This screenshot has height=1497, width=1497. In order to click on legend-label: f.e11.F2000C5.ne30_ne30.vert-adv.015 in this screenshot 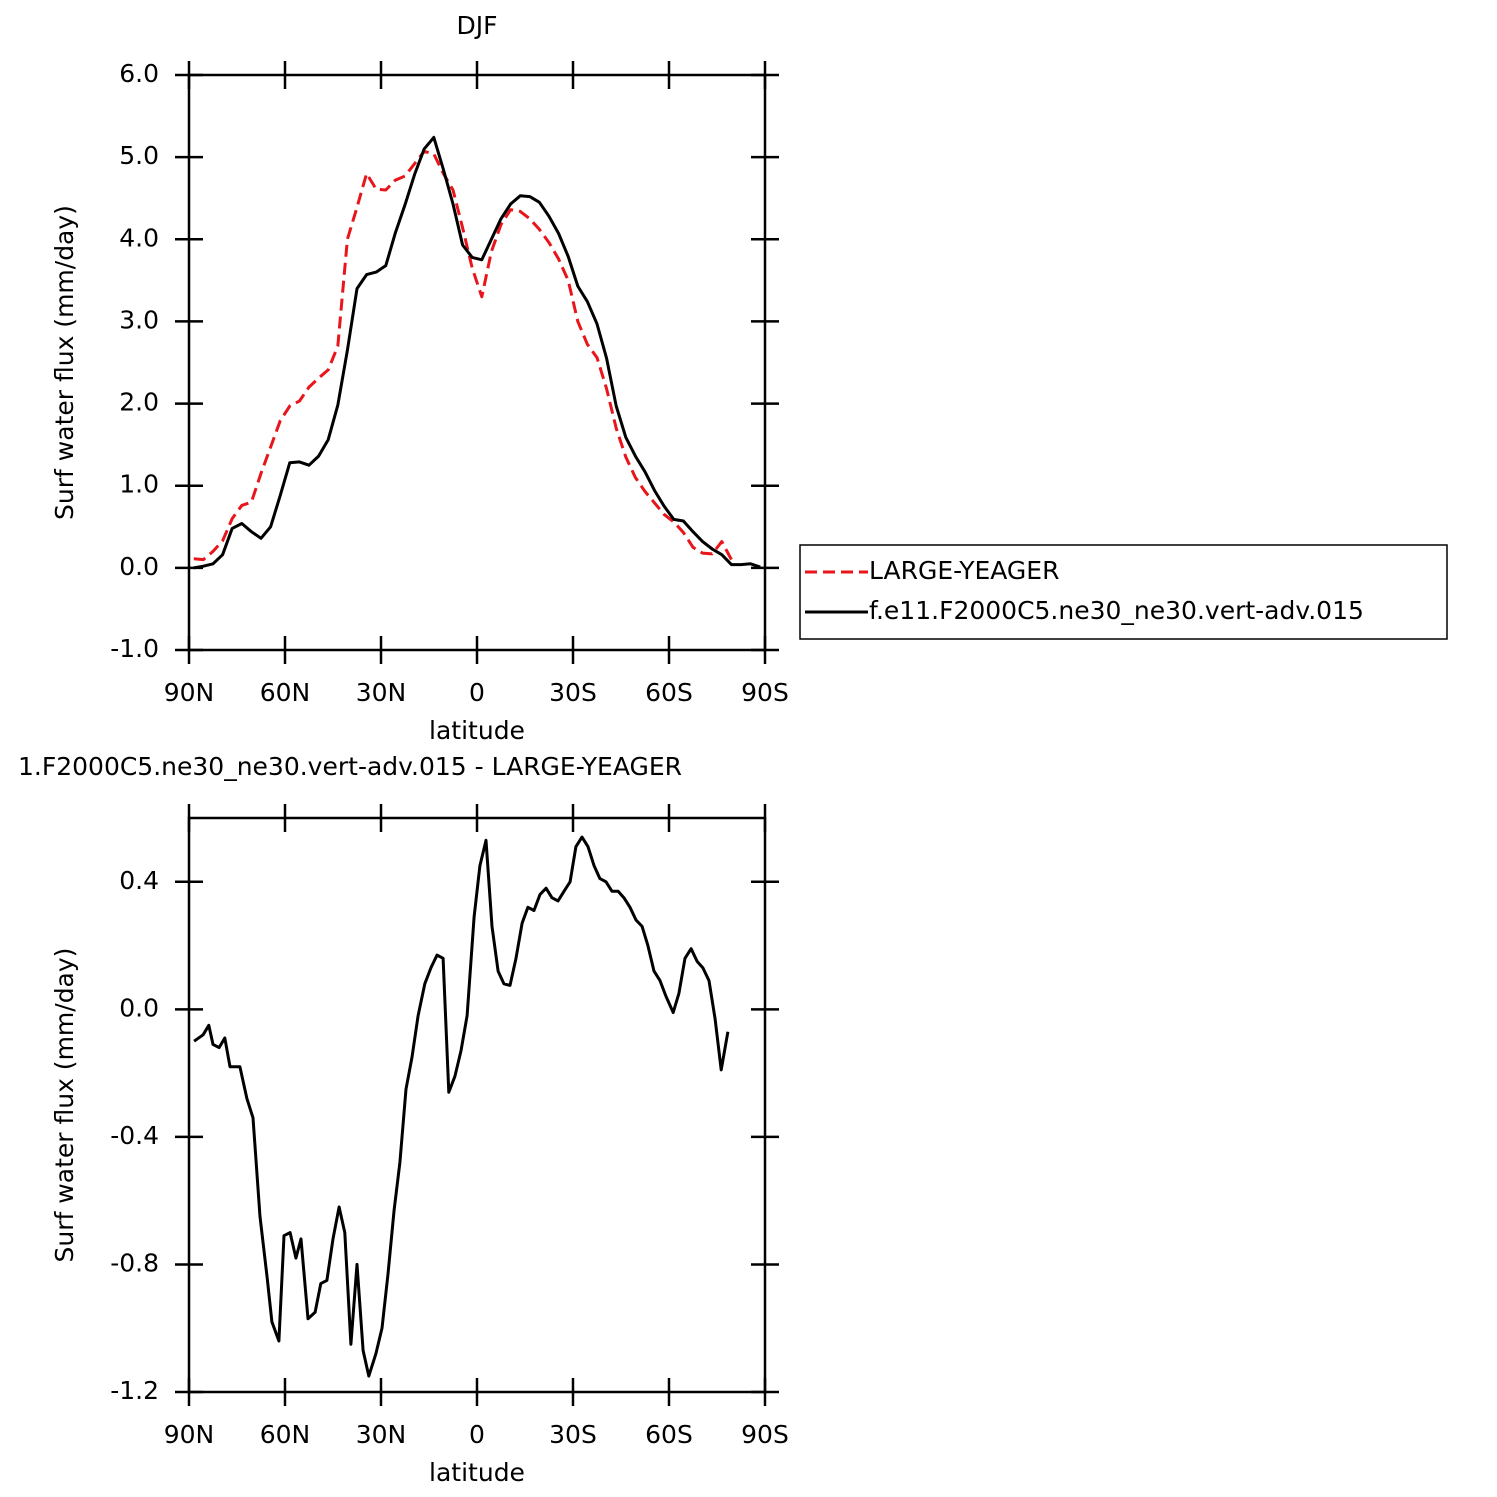, I will do `click(1116, 610)`.